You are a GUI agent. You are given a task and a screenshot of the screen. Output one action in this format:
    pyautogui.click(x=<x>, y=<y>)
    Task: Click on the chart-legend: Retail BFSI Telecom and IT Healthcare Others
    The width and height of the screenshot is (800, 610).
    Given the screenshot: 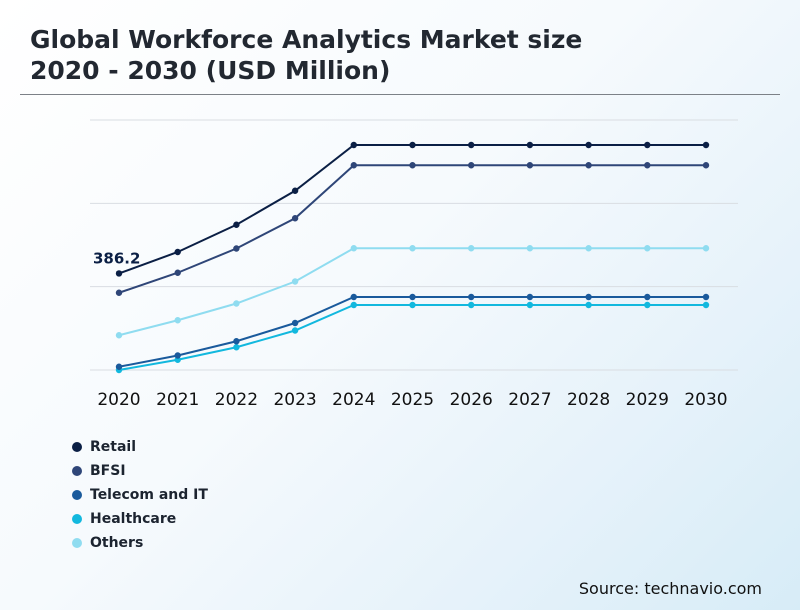 What is the action you would take?
    pyautogui.click(x=140, y=495)
    